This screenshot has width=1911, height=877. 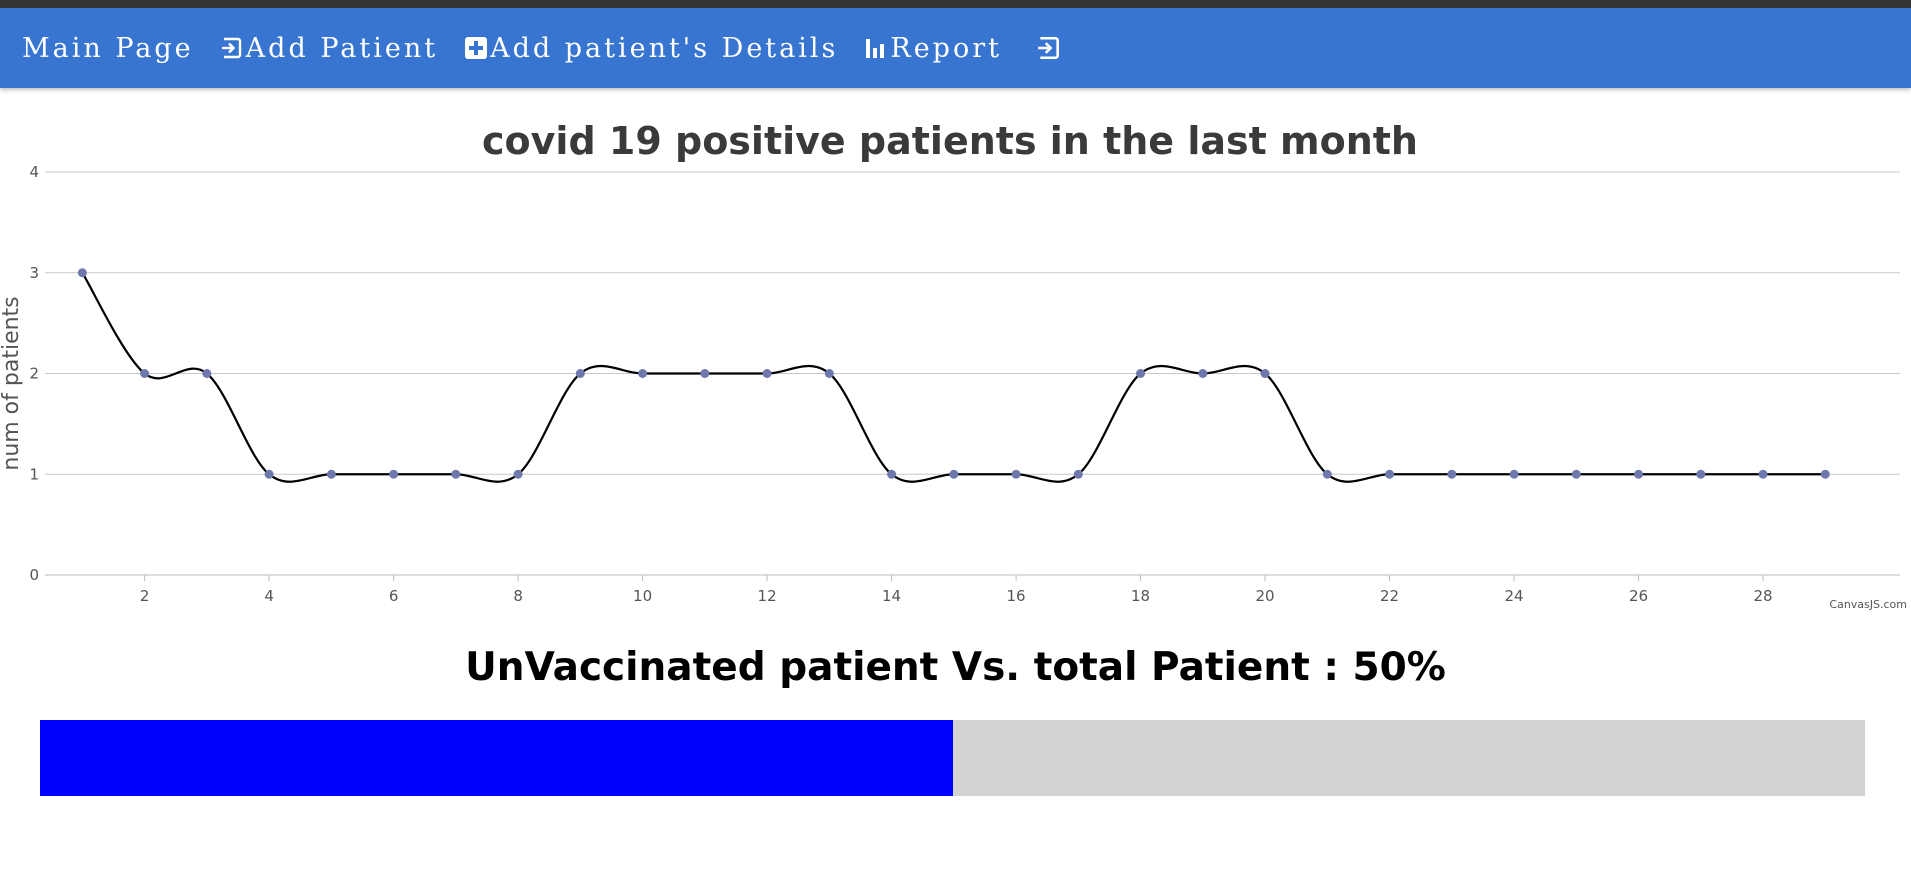 I want to click on x-tick-label: 24, so click(x=1514, y=596).